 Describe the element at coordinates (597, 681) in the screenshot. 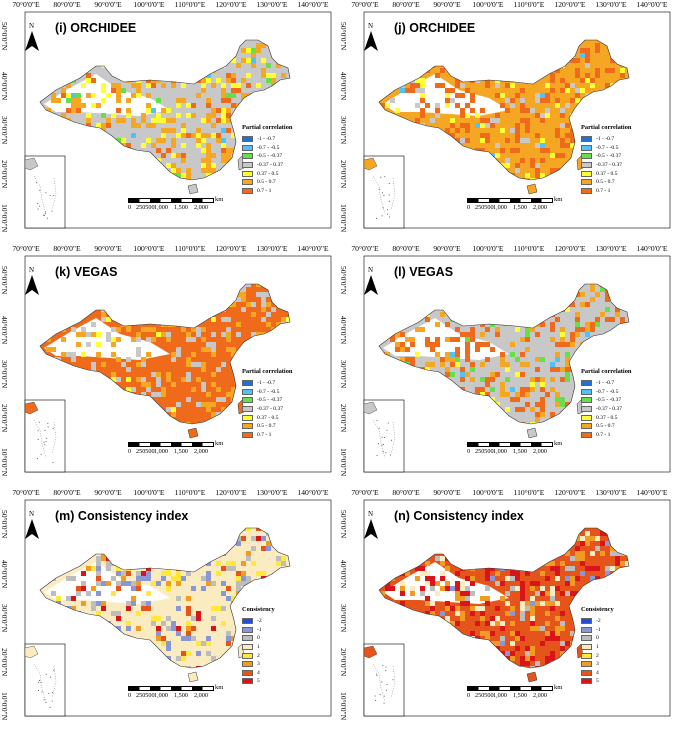

I see `legend-label: 5` at that location.